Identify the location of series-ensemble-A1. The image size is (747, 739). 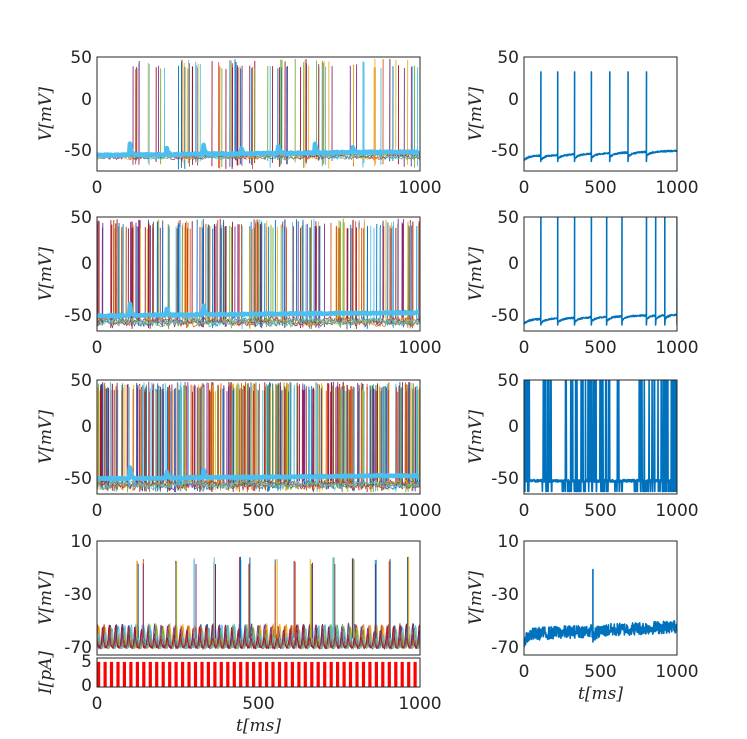
(258, 114).